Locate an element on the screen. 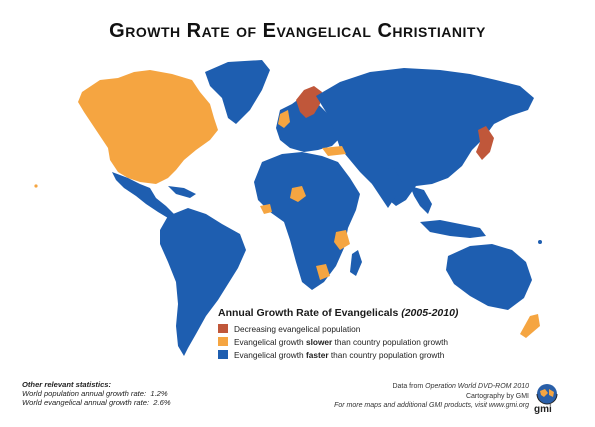 The height and width of the screenshot is (427, 595). gmi-logo-text: gmi is located at coordinates (543, 409).